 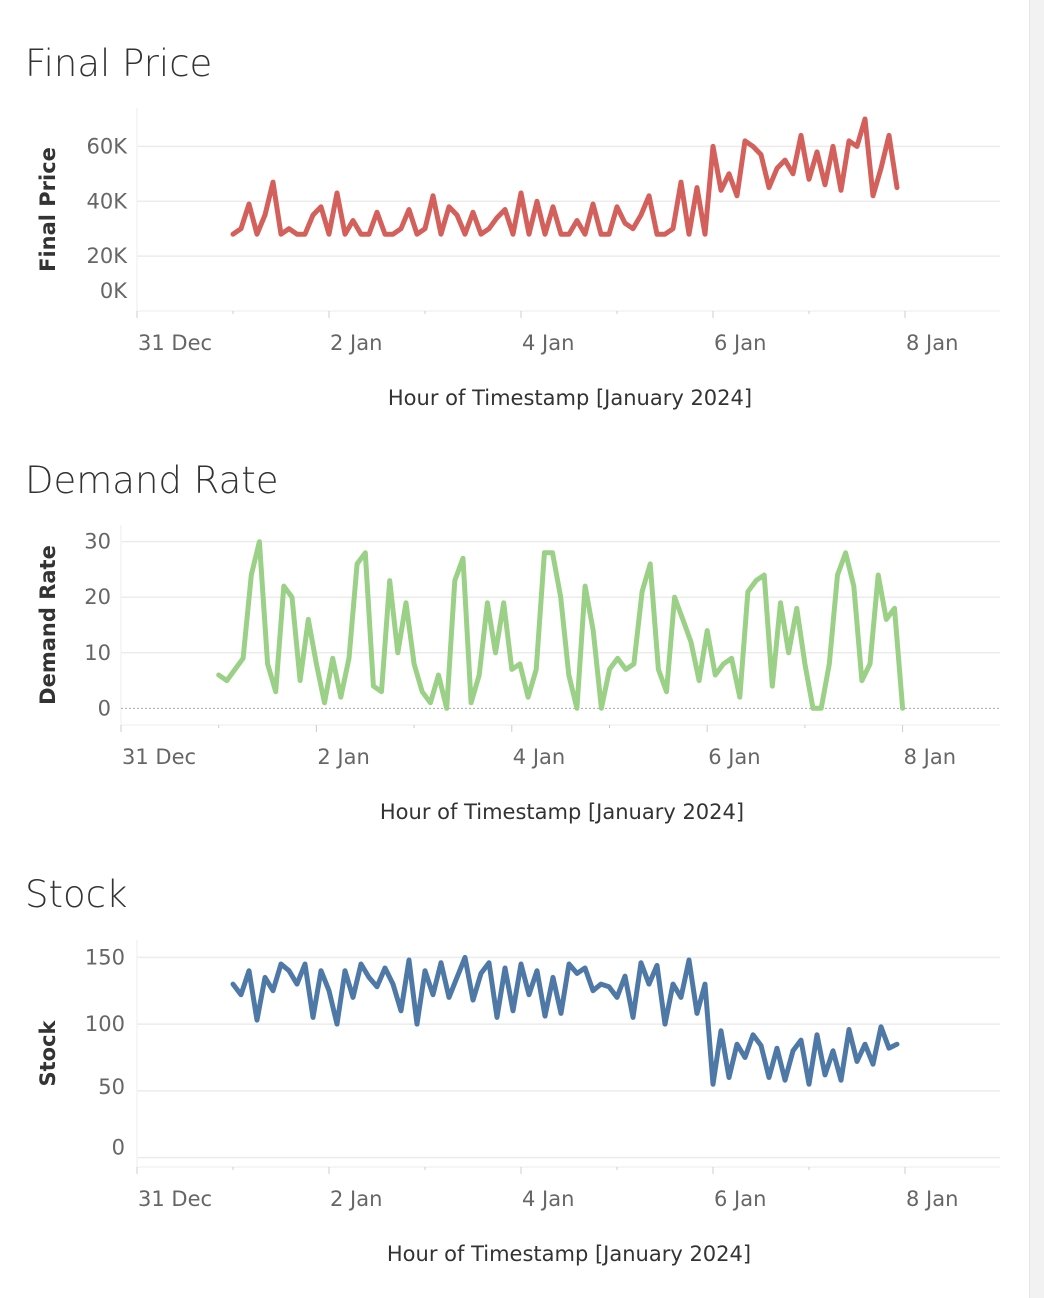 What do you see at coordinates (48, 625) in the screenshot?
I see `y-axis-title: Demand Rate` at bounding box center [48, 625].